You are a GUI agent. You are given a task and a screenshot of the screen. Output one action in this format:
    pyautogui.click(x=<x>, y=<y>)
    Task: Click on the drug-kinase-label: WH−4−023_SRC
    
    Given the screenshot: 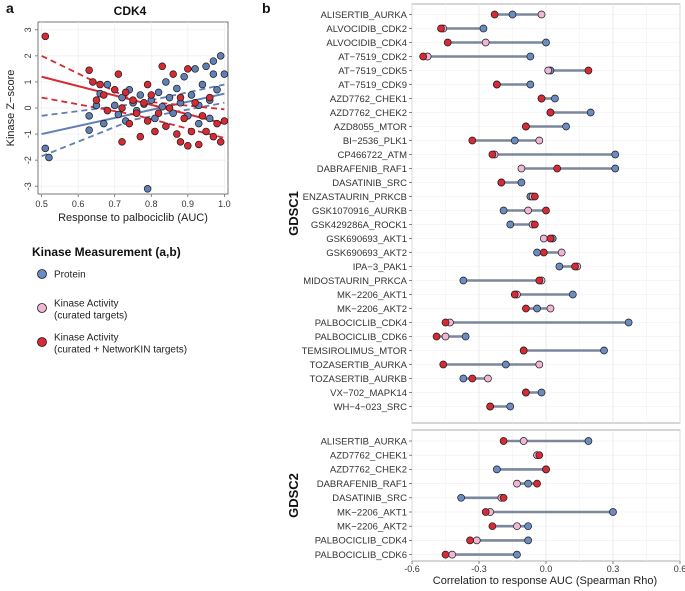 What is the action you would take?
    pyautogui.click(x=371, y=407)
    